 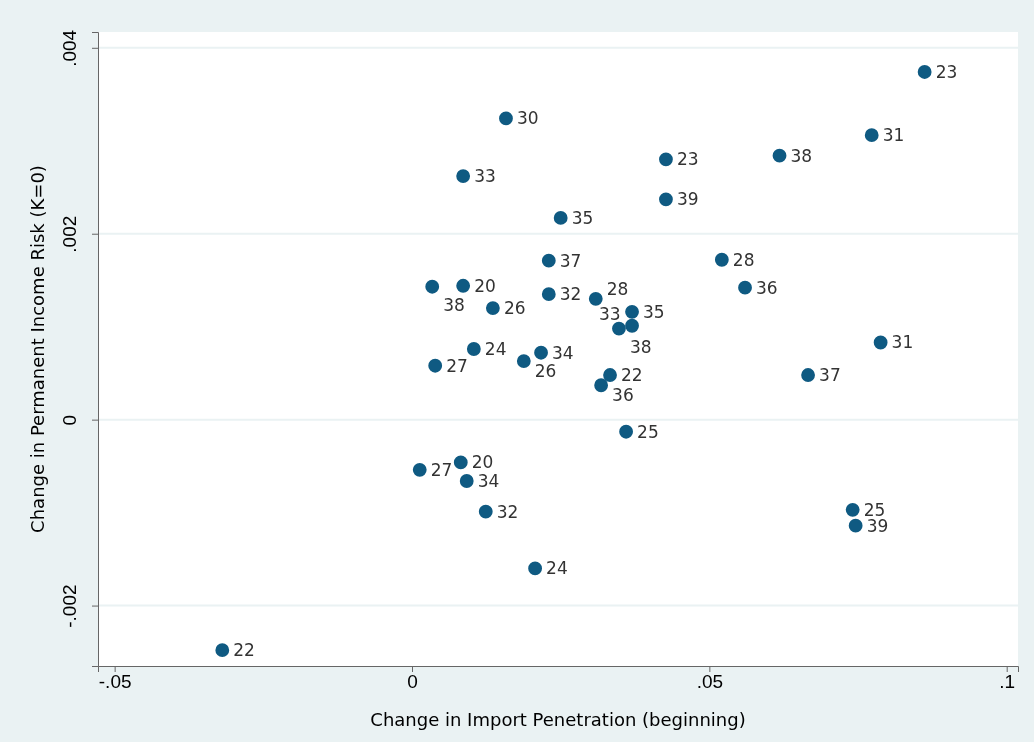 What do you see at coordinates (558, 719) in the screenshot?
I see `x-axis-title: Change in Import Penetration (beginning)` at bounding box center [558, 719].